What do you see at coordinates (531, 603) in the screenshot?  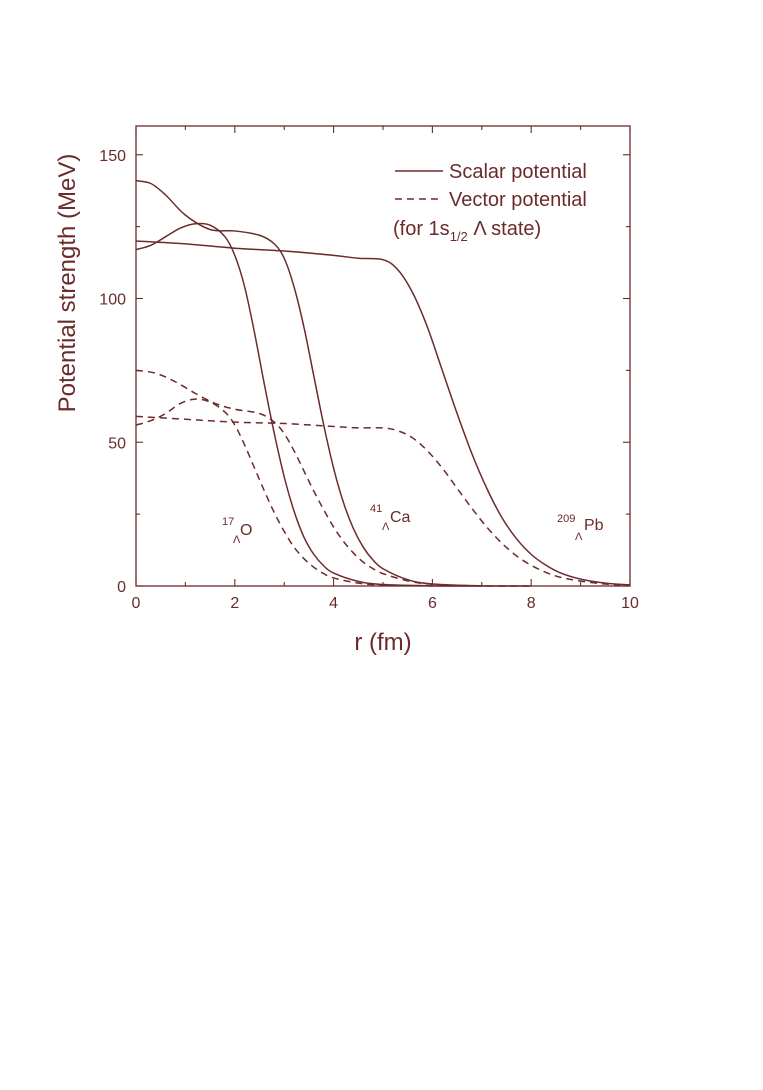 I see `x-tick-label: 8` at bounding box center [531, 603].